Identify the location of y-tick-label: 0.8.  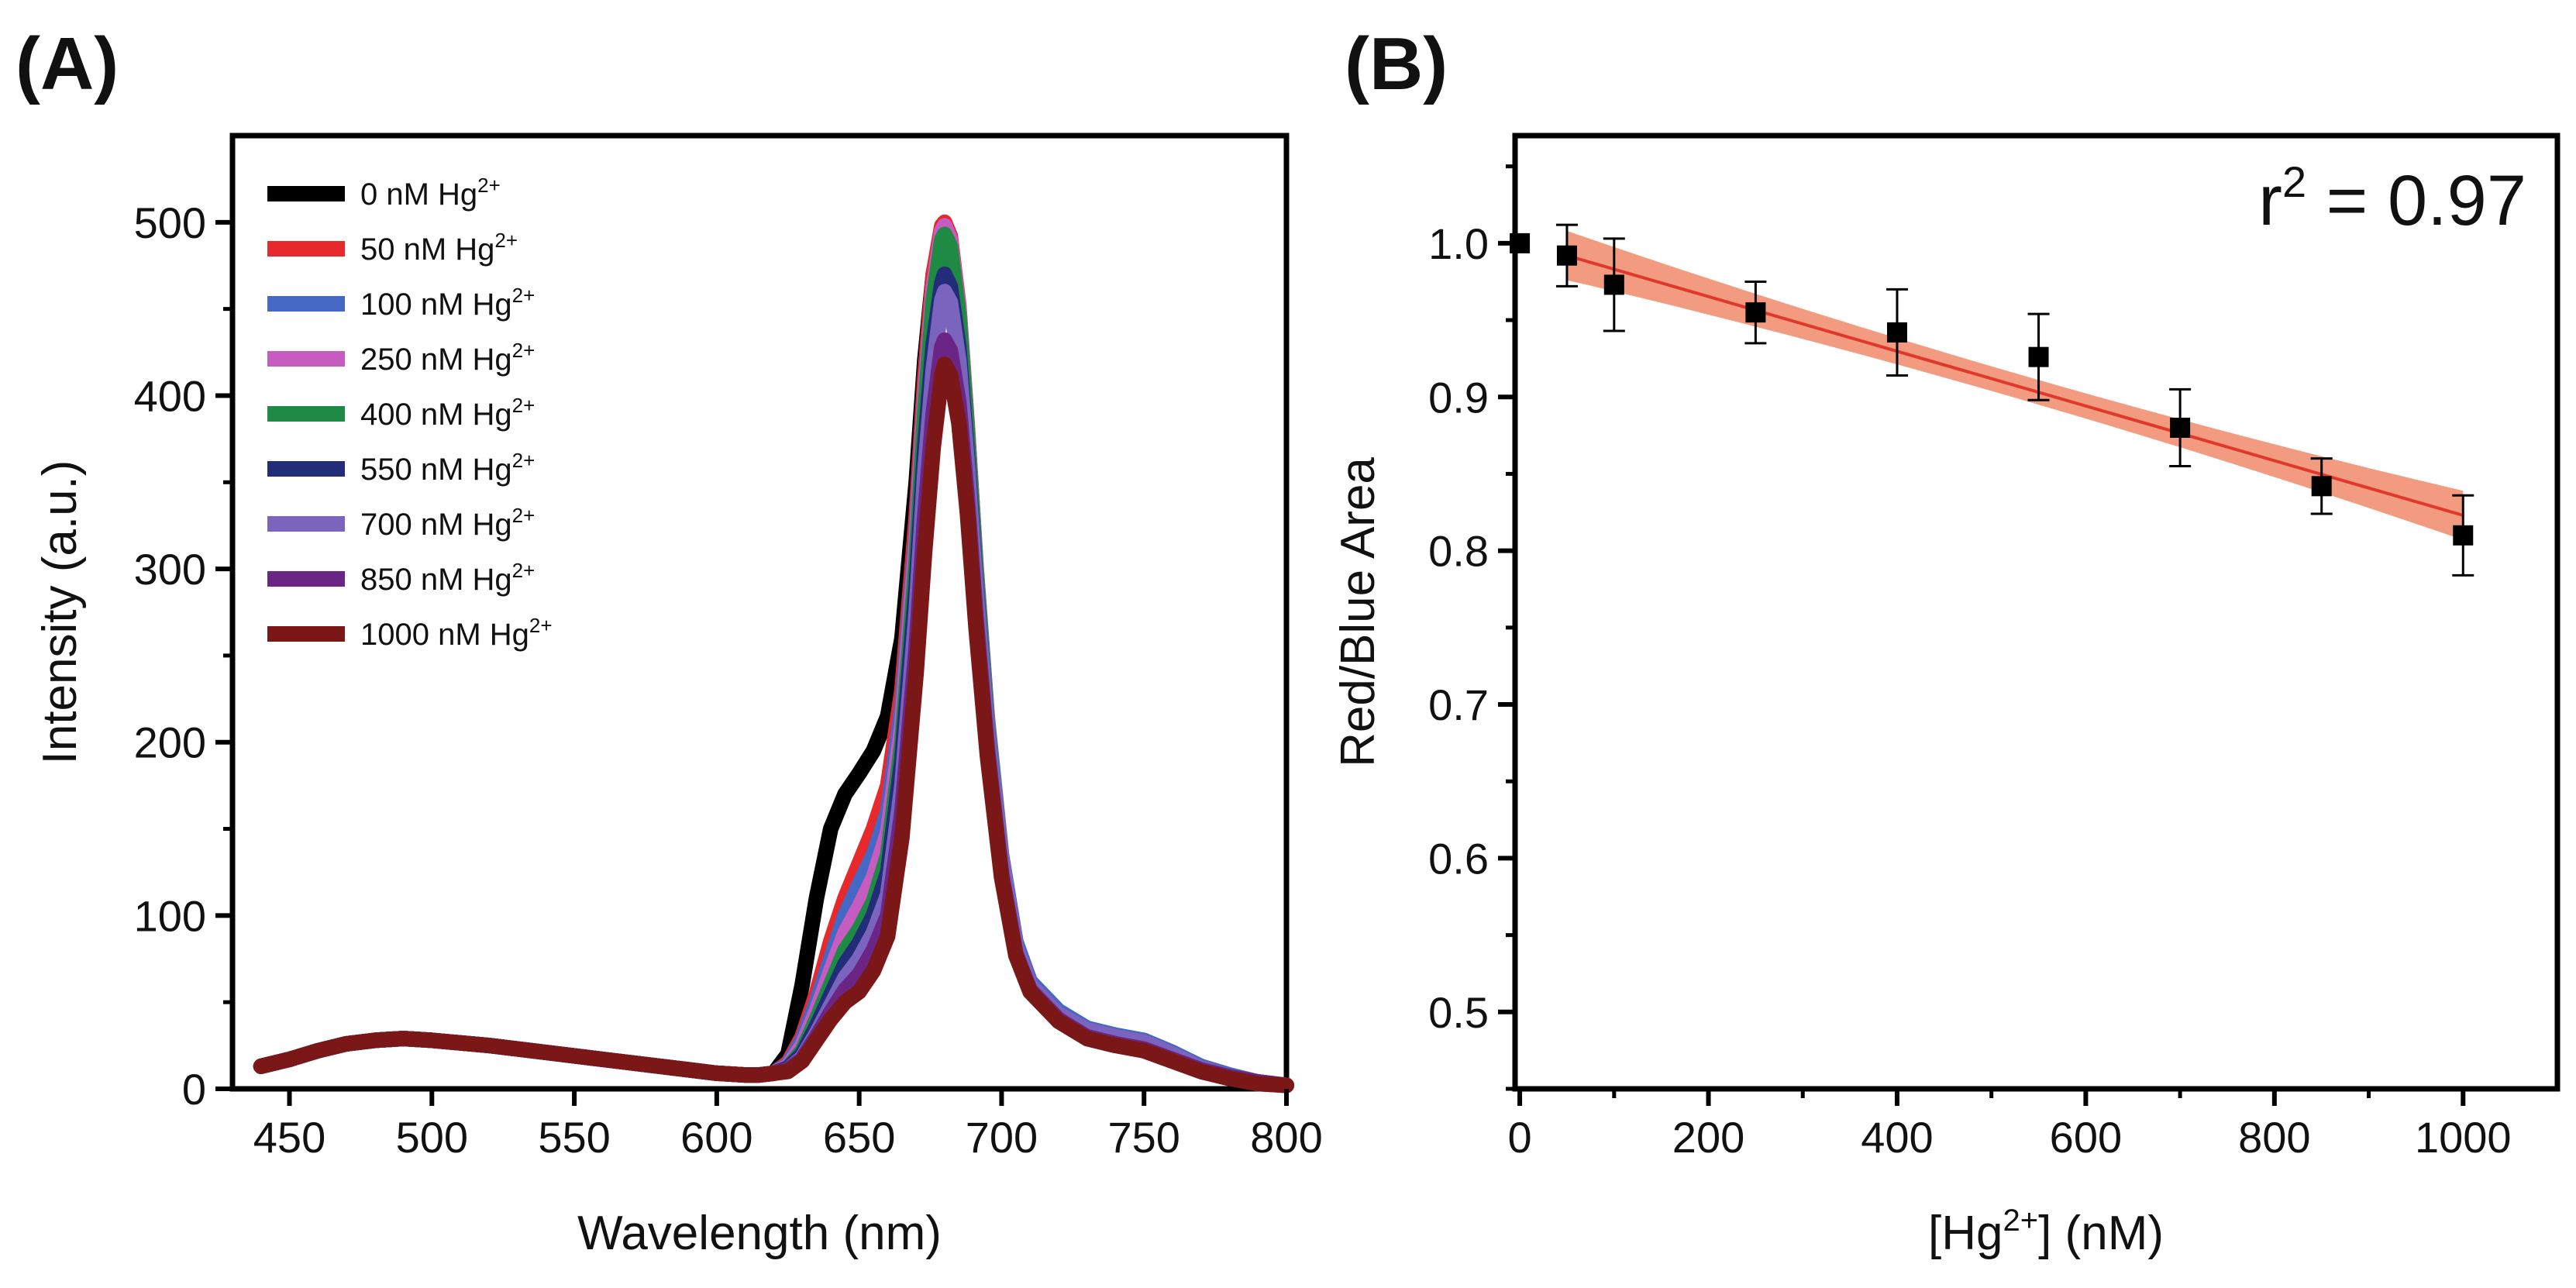
(1458, 551).